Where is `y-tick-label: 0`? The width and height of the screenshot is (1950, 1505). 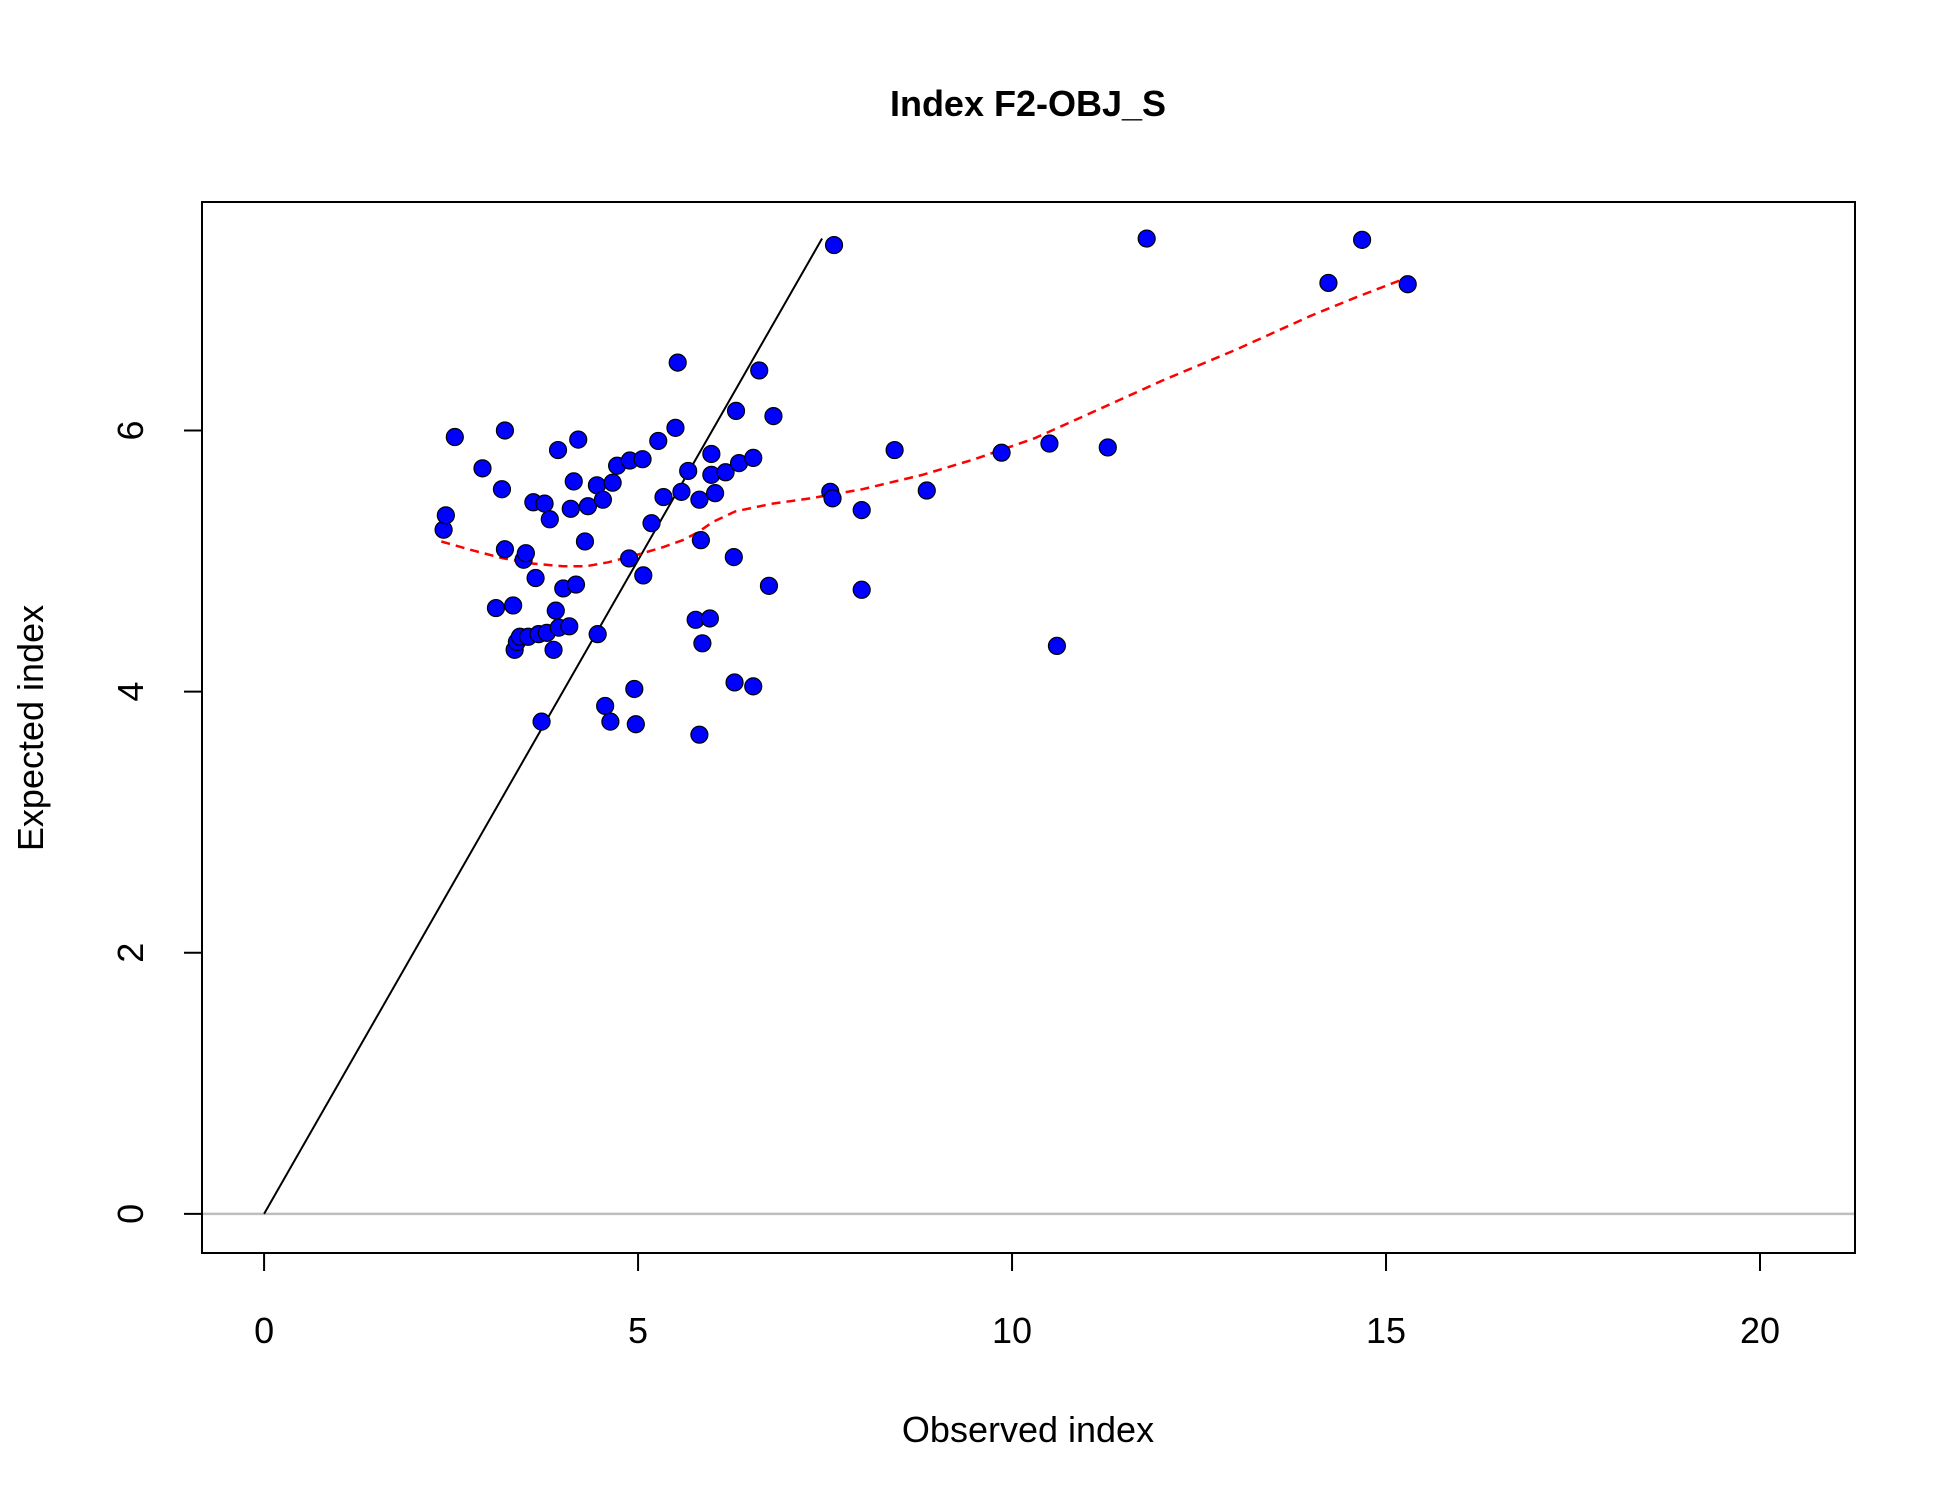
y-tick-label: 0 is located at coordinates (130, 1214).